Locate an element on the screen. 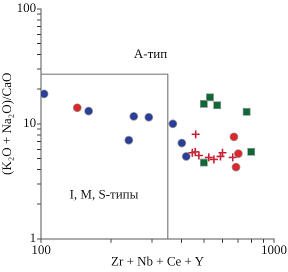 The width and height of the screenshot is (288, 272). x-axis-title: Zr + Nb + Ce + Y is located at coordinates (158, 261).